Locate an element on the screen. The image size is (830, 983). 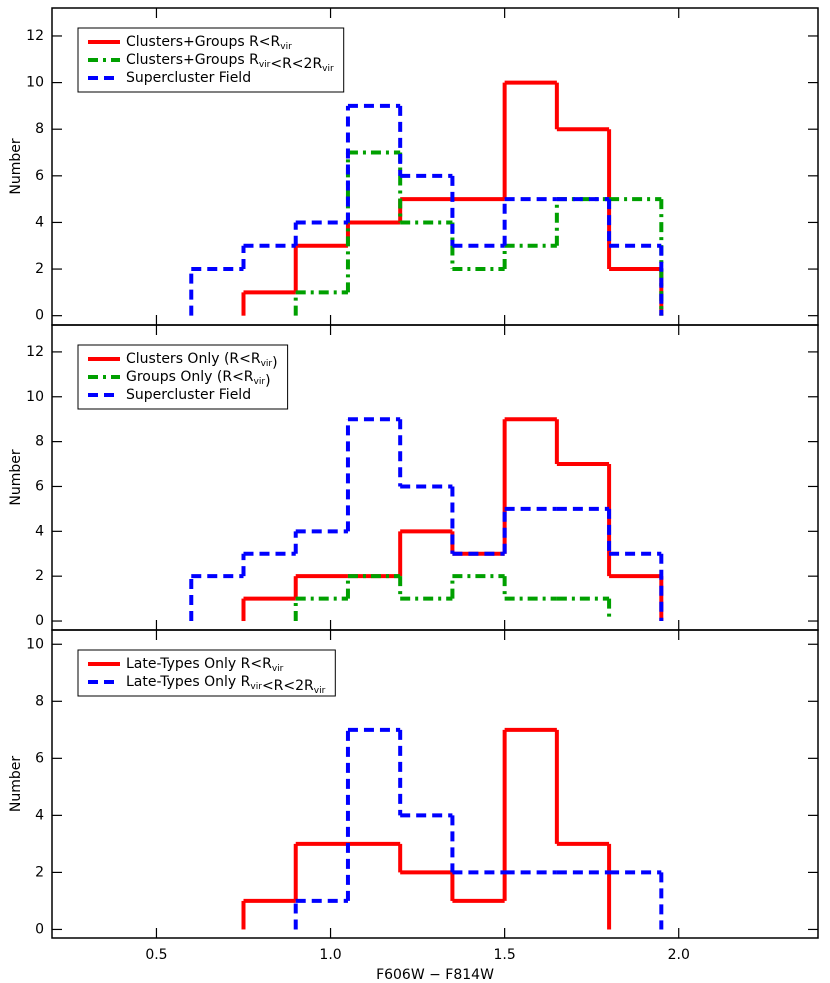
legend-label: Clusters+Groups Rvir<R<2Rvir is located at coordinates (230, 63).